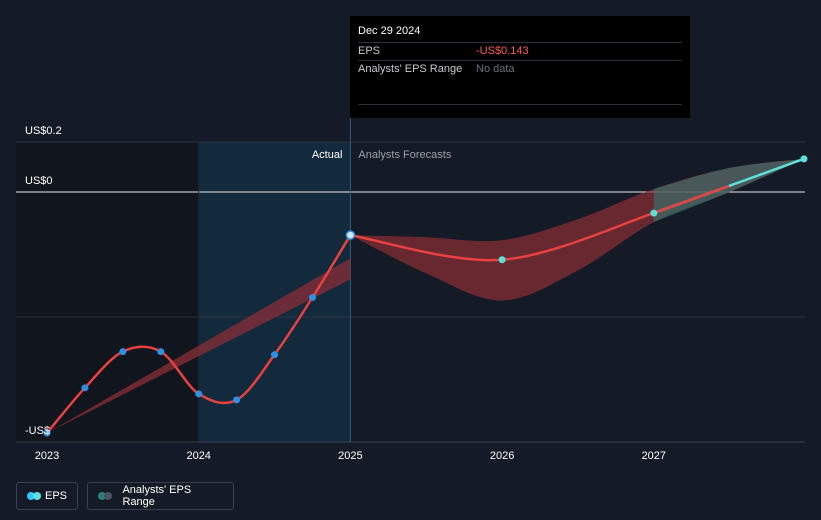  I want to click on legend-analyst-range: Analysts' EPS Range, so click(160, 496).